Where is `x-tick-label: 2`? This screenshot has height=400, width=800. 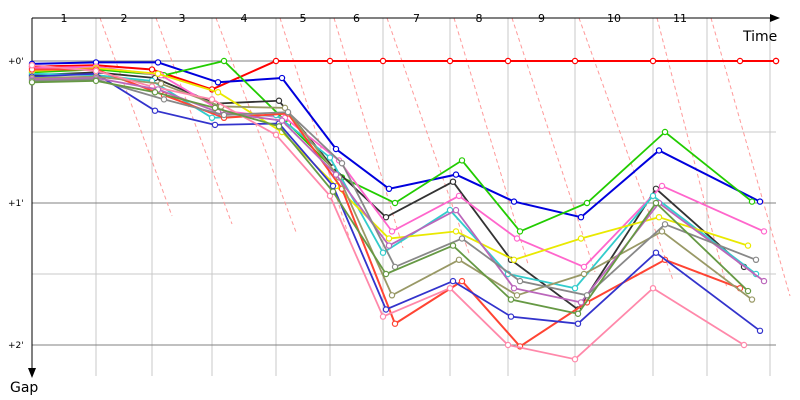
x-tick-label: 2 is located at coordinates (124, 18).